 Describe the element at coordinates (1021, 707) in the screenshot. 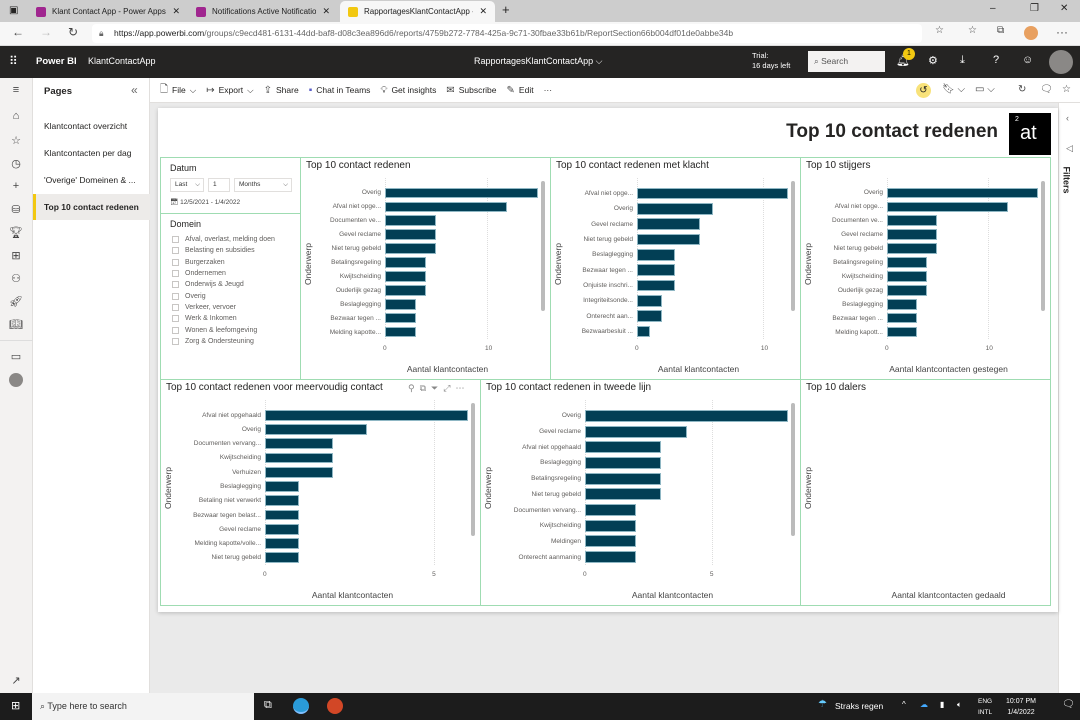

I see `clock: 10:07 PM 1/4/2022` at that location.